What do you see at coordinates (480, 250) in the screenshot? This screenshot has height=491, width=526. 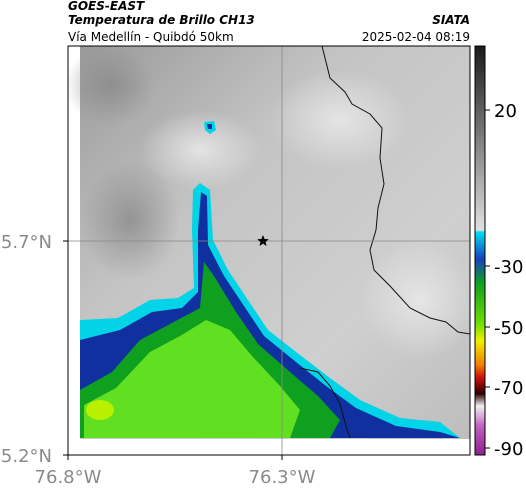 I see `colorbar-gradient` at bounding box center [480, 250].